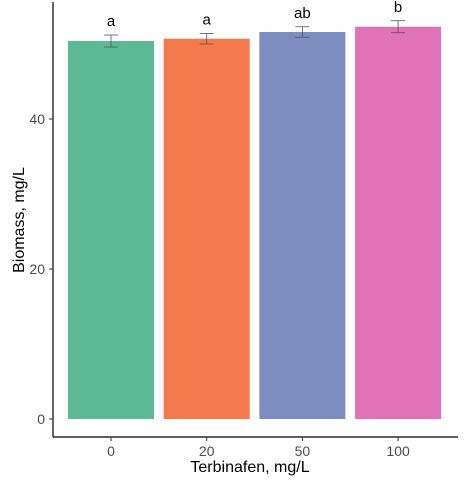 The width and height of the screenshot is (470, 480). I want to click on significance-label-100: b, so click(398, 8).